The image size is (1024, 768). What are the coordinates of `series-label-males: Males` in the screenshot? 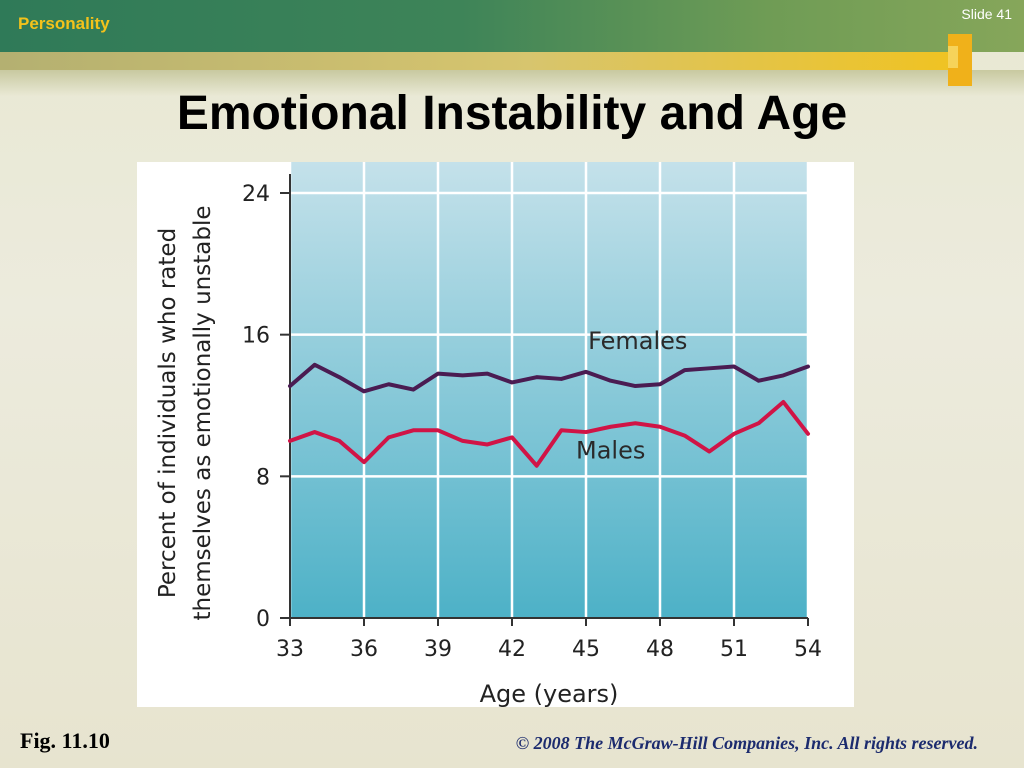 It's located at (610, 451).